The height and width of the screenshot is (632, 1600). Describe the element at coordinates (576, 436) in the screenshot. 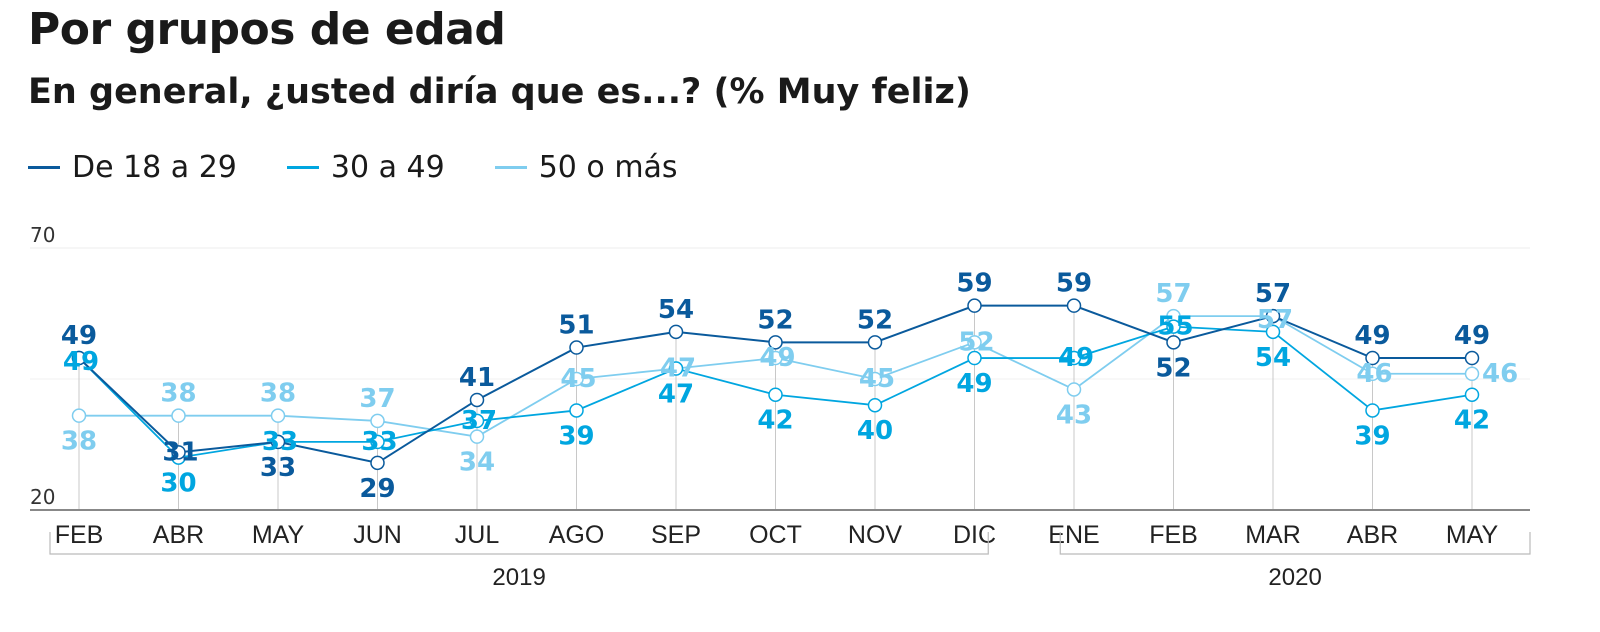

I see `data-label: 39` at that location.